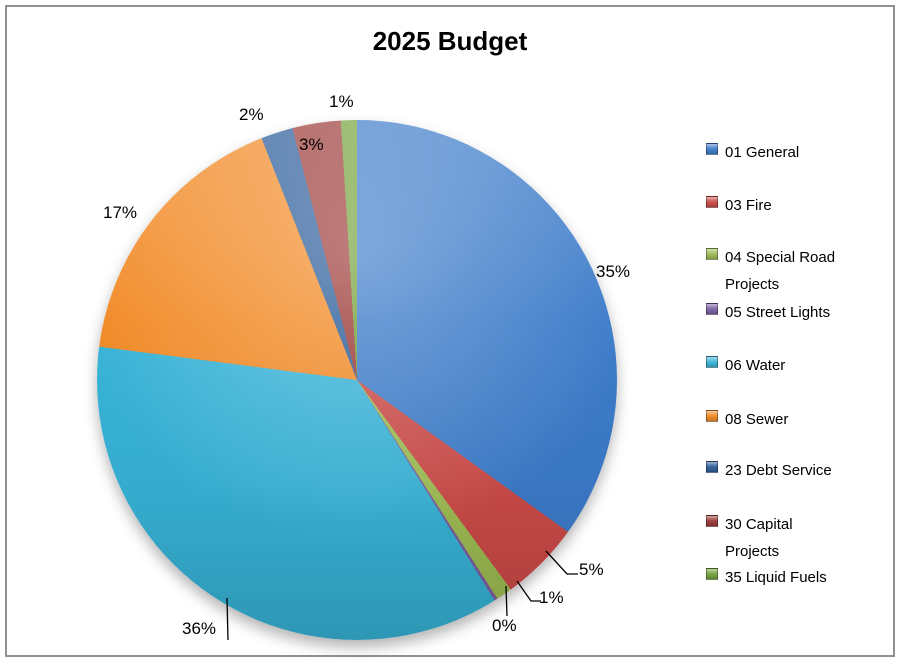  I want to click on legend-label: 04 Special Road Projects, so click(780, 271).